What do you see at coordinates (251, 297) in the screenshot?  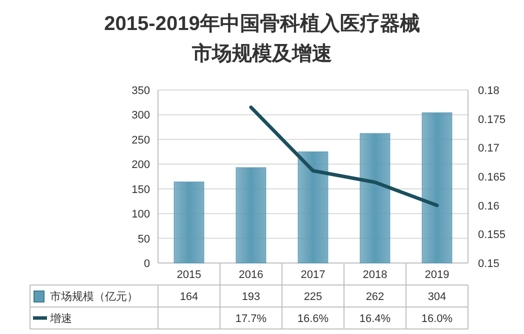 I see `data-label: 193` at bounding box center [251, 297].